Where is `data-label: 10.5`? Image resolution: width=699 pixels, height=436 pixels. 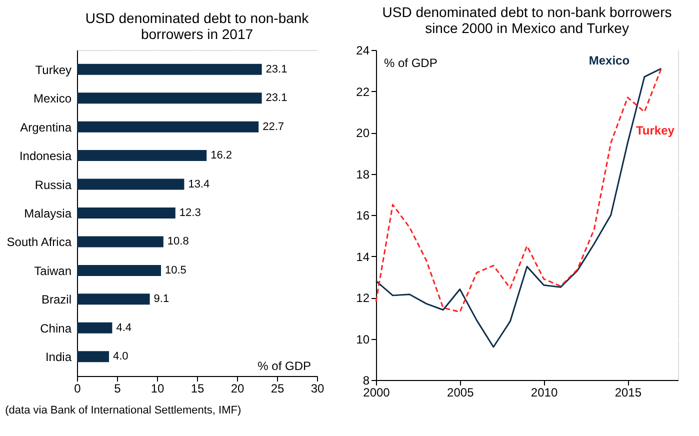 data-label: 10.5 is located at coordinates (175, 270).